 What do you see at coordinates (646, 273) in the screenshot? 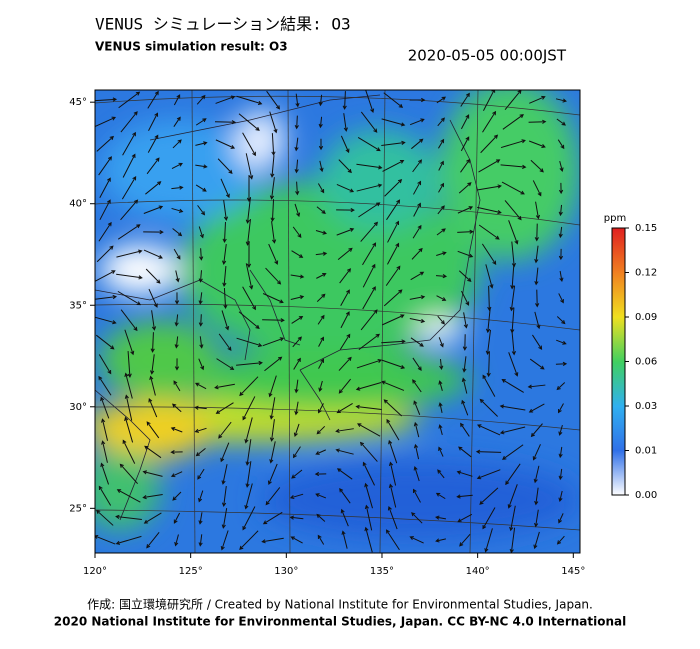
I see `colorbar-tick-label: 0.12` at bounding box center [646, 273].